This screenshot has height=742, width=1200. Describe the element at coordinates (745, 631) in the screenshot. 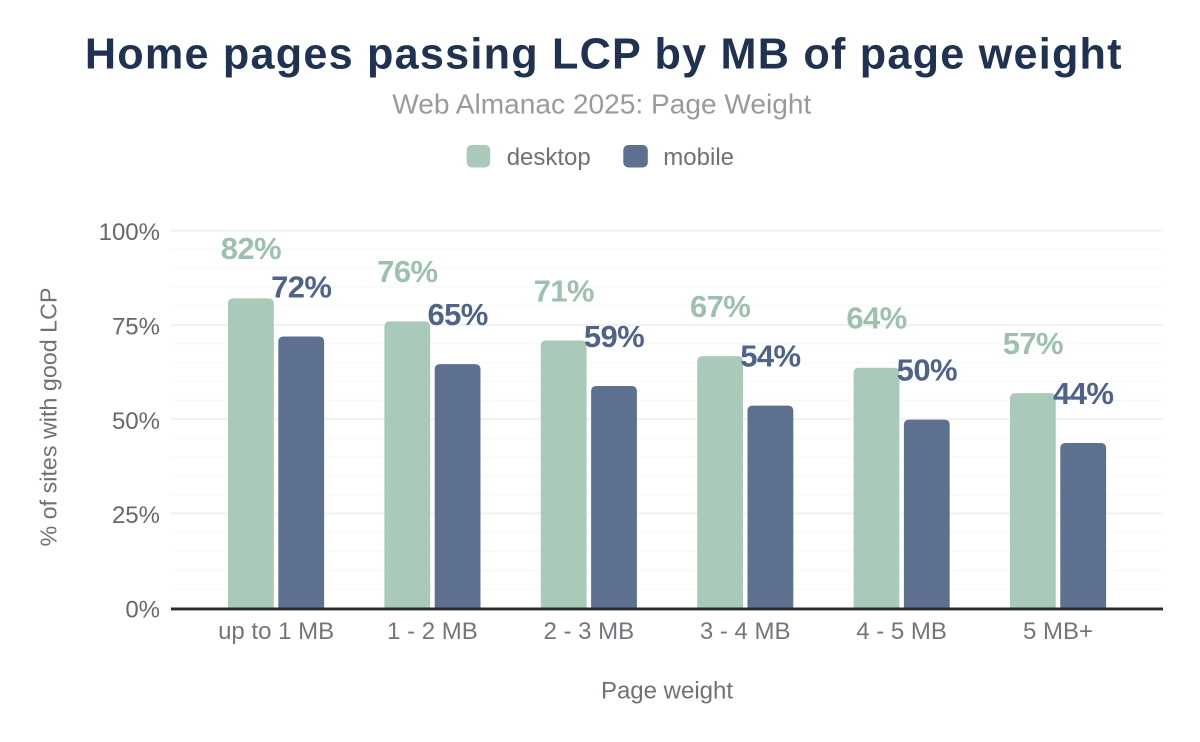

I see `svg-text: 3 - 4 MB` at that location.